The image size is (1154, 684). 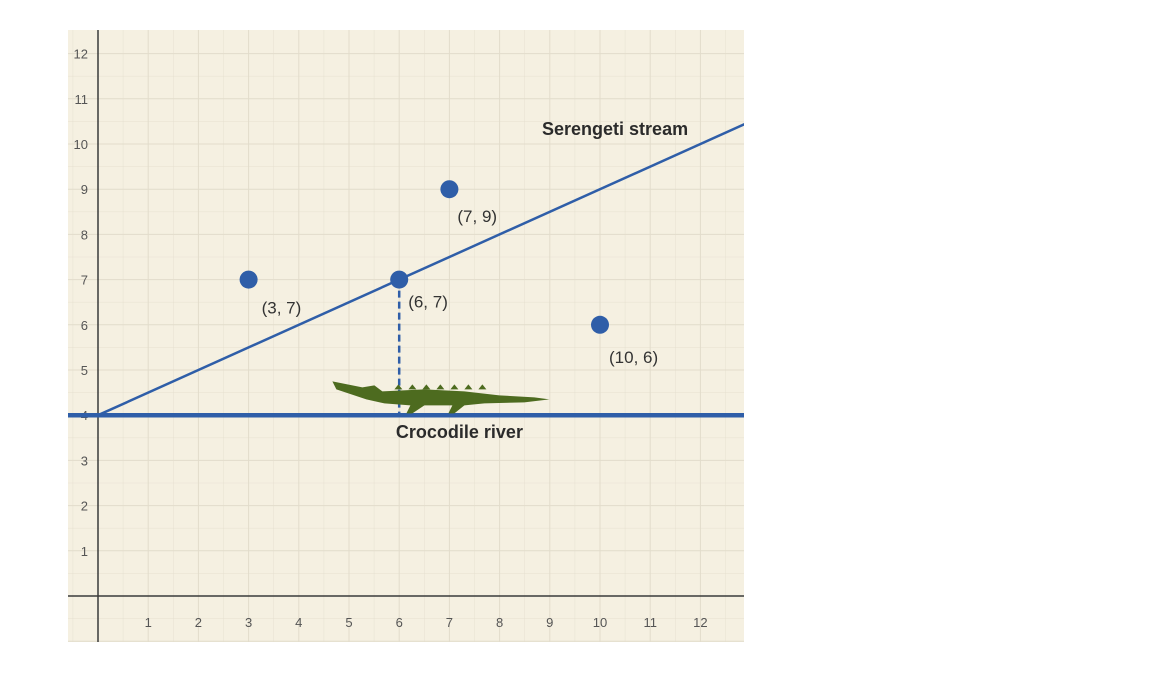 I want to click on y-tick-label: 11, so click(x=82, y=99).